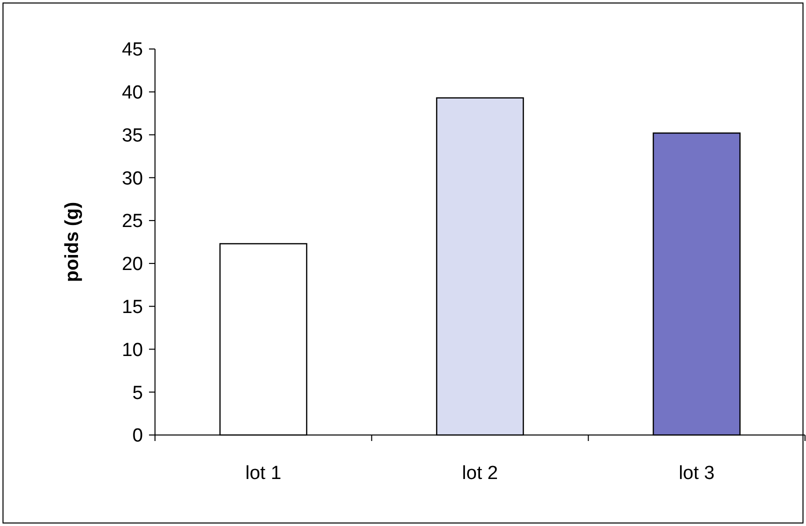 This screenshot has height=526, width=806. What do you see at coordinates (132, 350) in the screenshot?
I see `y-tick-label: 10` at bounding box center [132, 350].